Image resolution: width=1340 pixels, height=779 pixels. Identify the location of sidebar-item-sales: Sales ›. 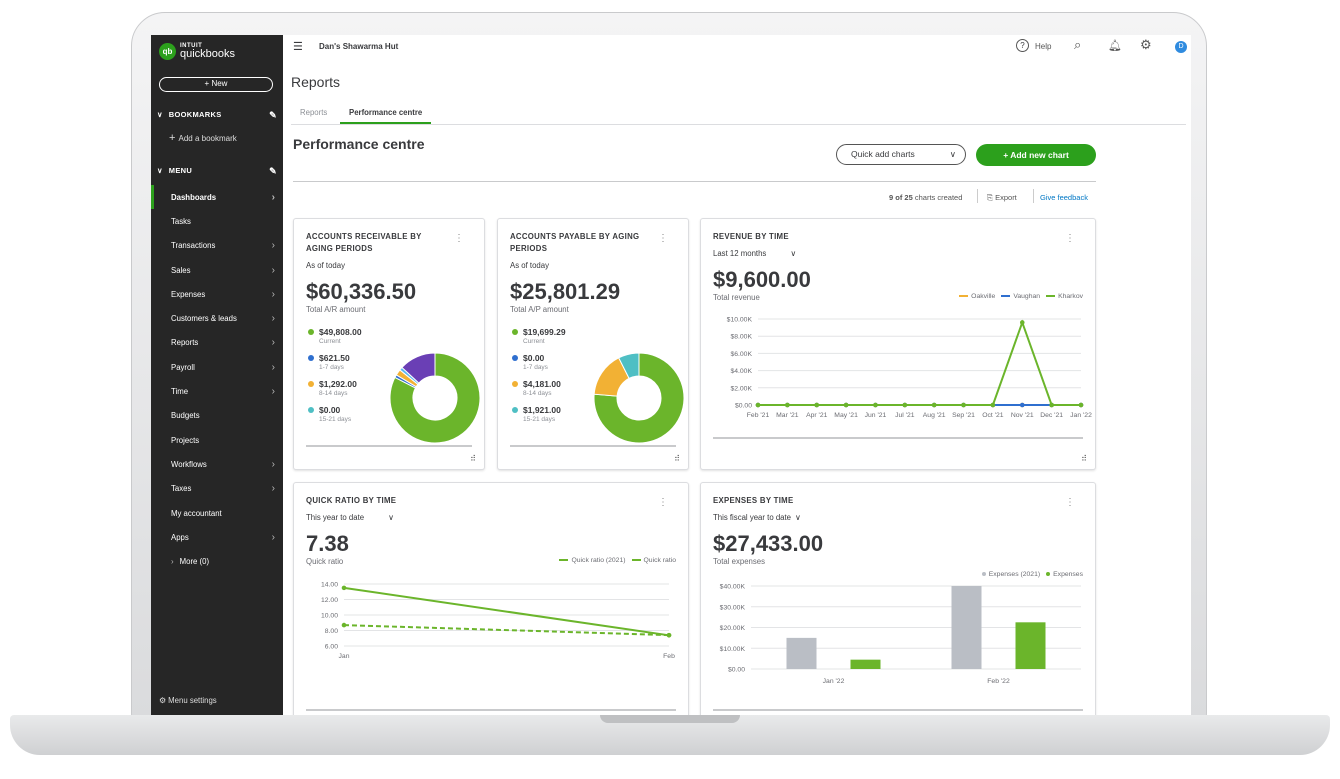
(217, 270).